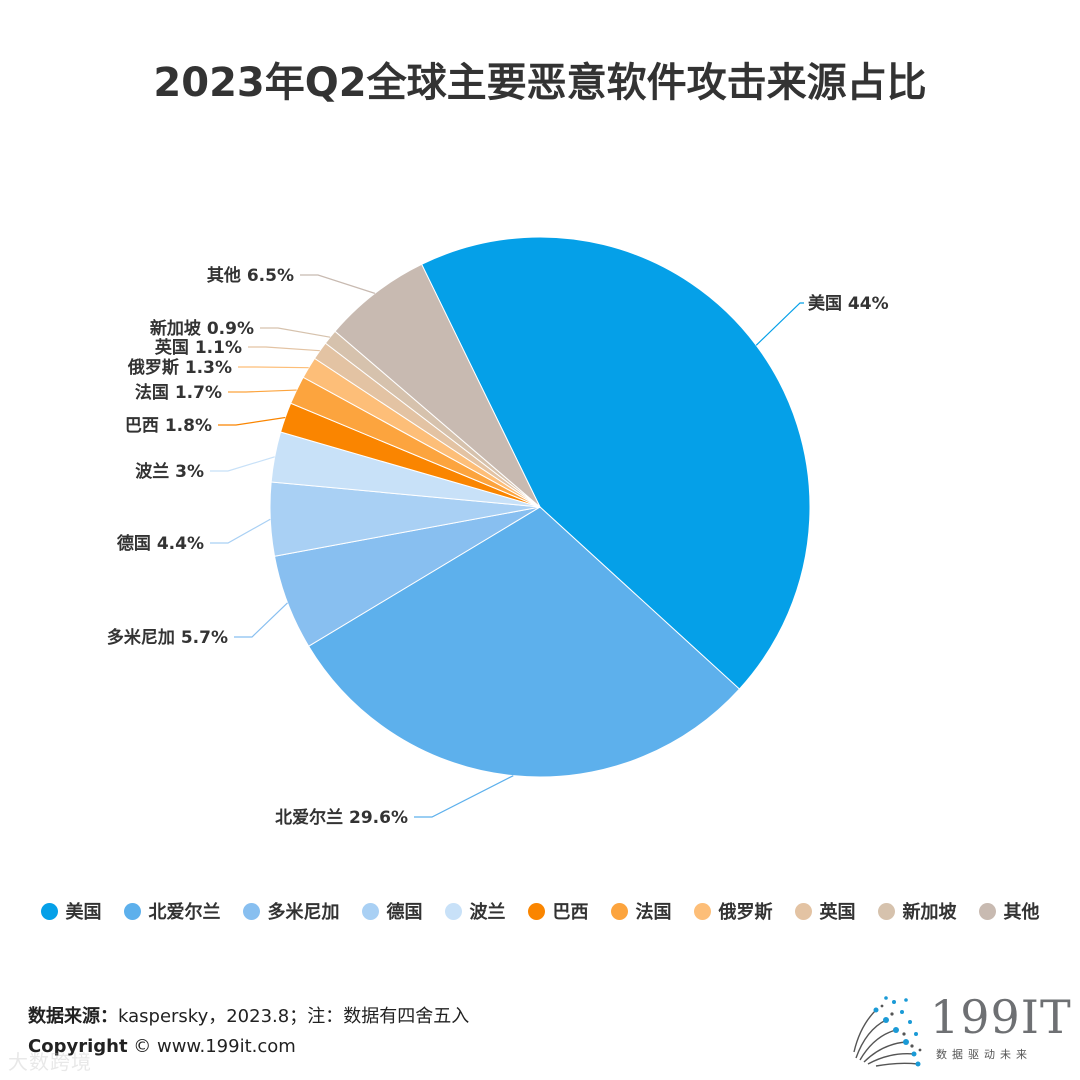 This screenshot has width=1080, height=1080. Describe the element at coordinates (404, 912) in the screenshot. I see `legend-label: 德国` at that location.